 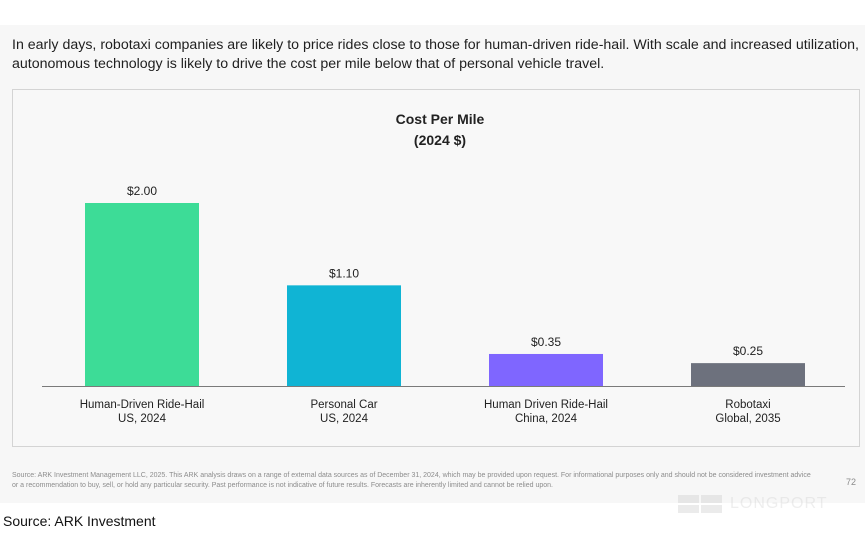 I want to click on category-label-2-line-1: Personal Car, so click(x=343, y=405).